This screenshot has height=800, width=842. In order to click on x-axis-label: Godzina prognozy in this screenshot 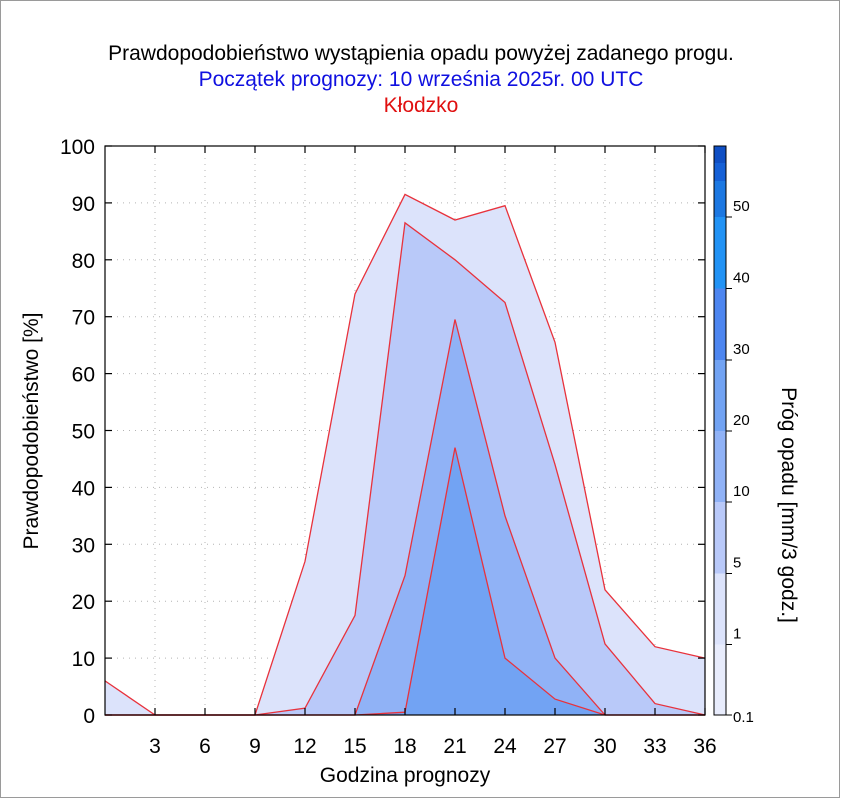, I will do `click(405, 775)`.